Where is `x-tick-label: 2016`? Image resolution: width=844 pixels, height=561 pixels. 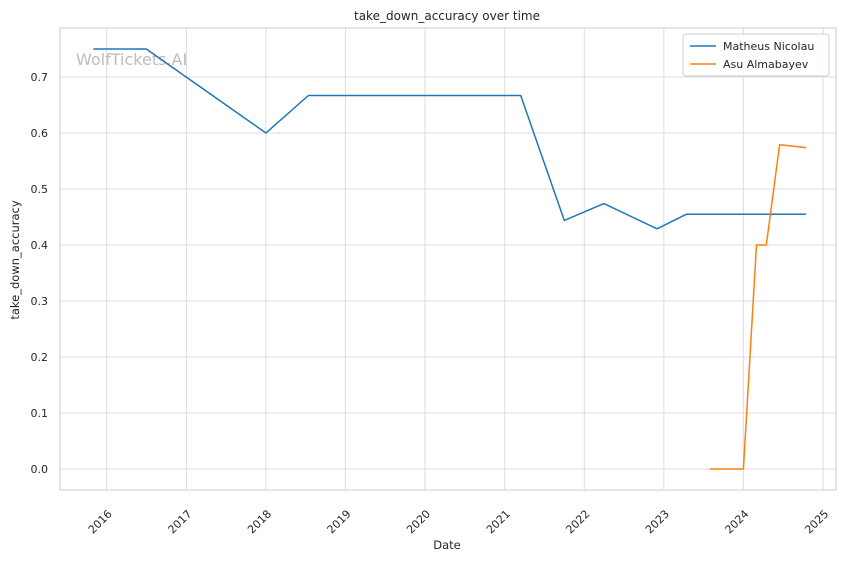 x-tick-label: 2016 is located at coordinates (100, 521).